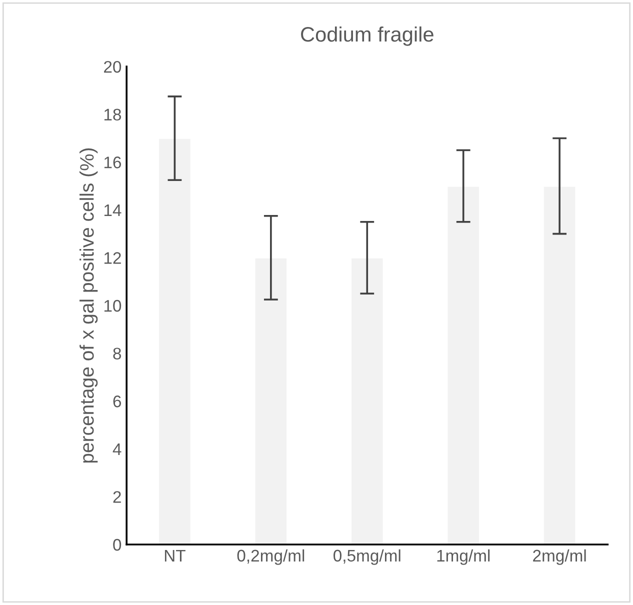  What do you see at coordinates (367, 557) in the screenshot?
I see `x-tick-label: 0,5mg/ml` at bounding box center [367, 557].